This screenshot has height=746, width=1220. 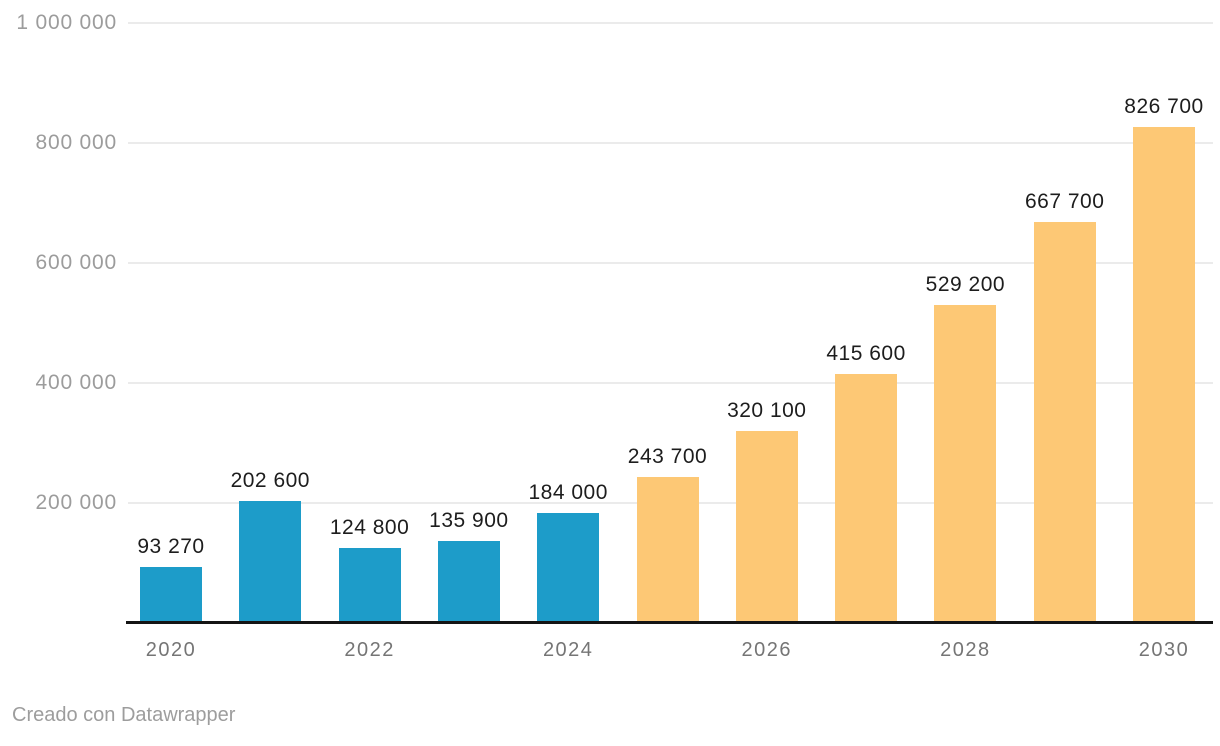 I want to click on x-axis-tick-label: 2020, so click(x=171, y=650).